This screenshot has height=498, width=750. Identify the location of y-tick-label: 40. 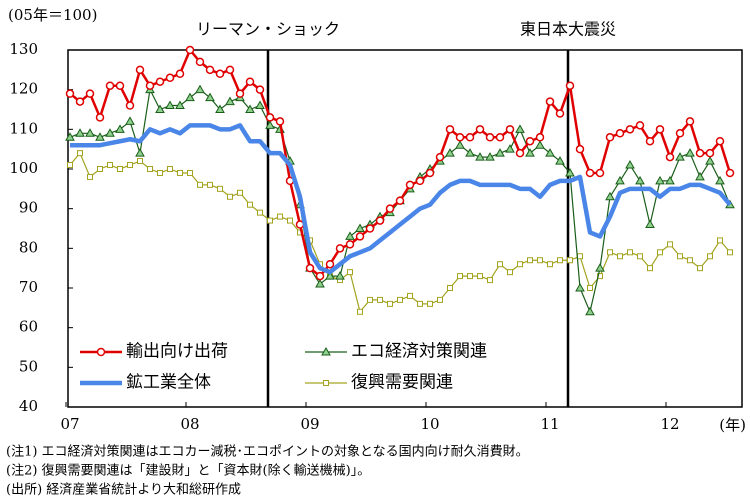
(28, 406).